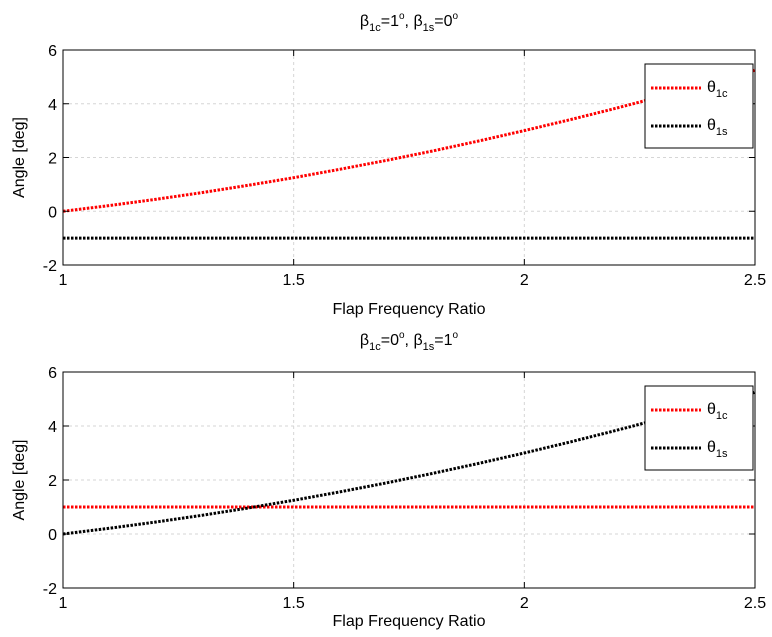 The image size is (772, 637). I want to click on chart-title: β1c=0o, β1s=1o, so click(409, 341).